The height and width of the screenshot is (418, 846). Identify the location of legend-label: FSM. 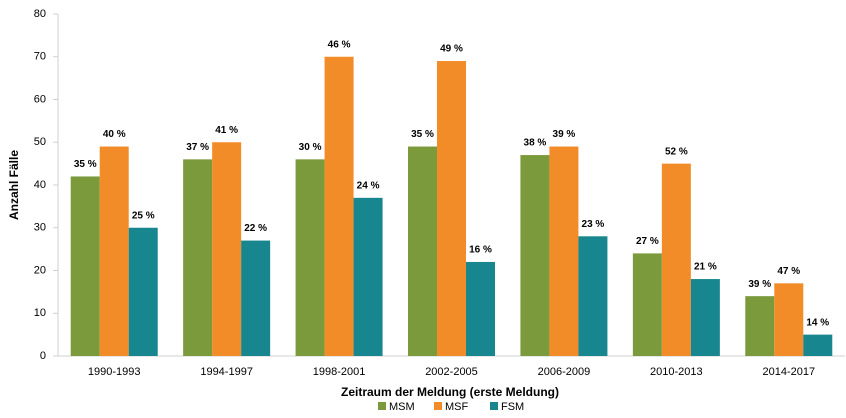
(512, 407).